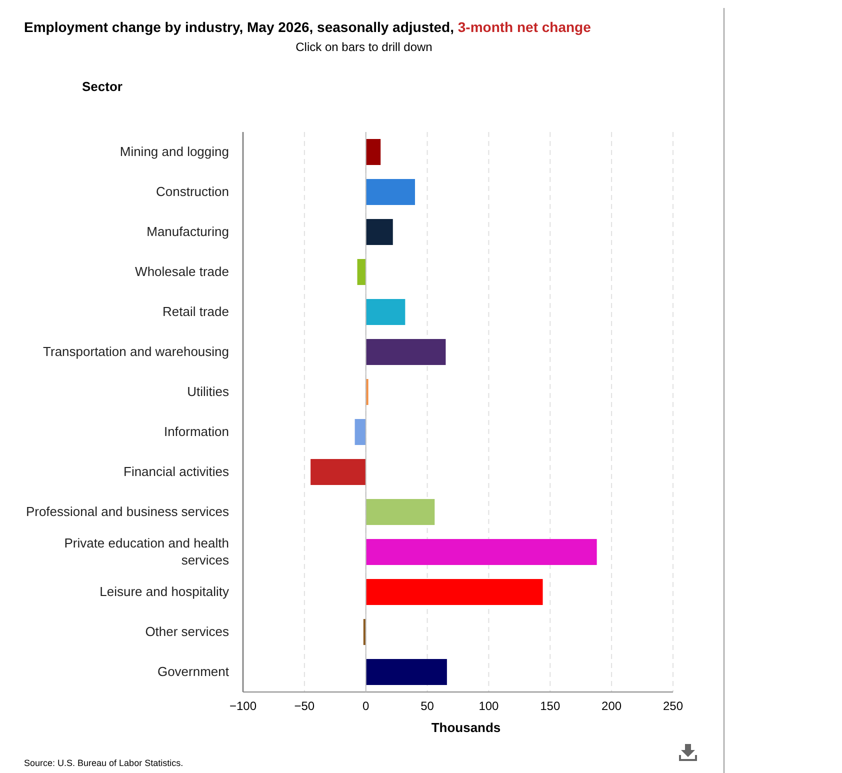 Image resolution: width=842 pixels, height=773 pixels. Describe the element at coordinates (196, 431) in the screenshot. I see `y-tick-label: Information` at that location.